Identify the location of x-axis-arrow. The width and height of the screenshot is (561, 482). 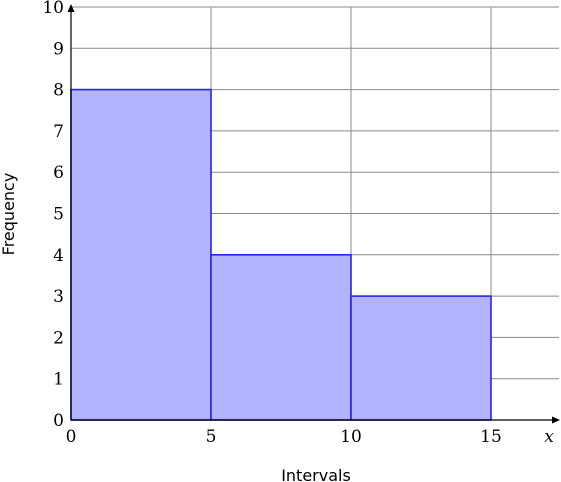
(556, 420).